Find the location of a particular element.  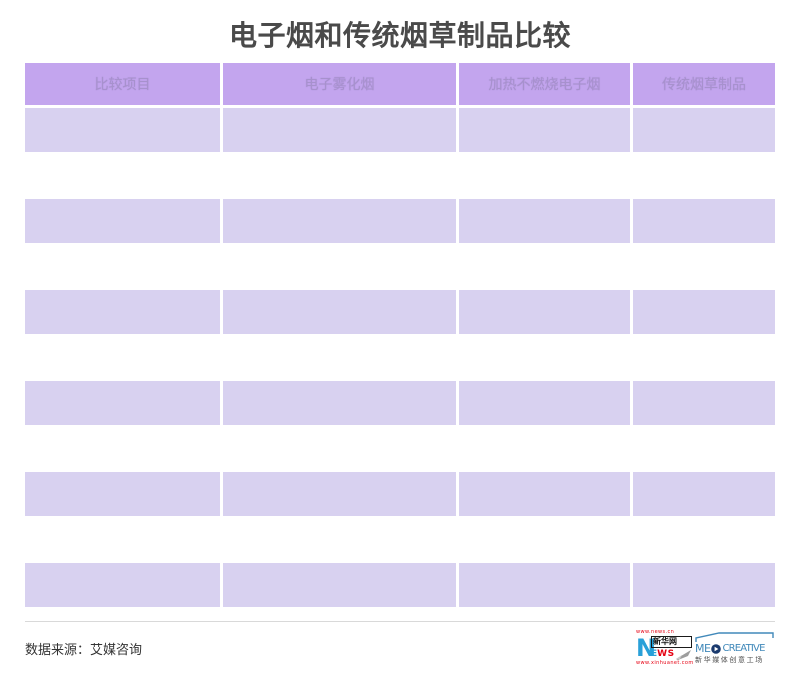

column-header-traditional: 传统烟草制品 is located at coordinates (704, 84).